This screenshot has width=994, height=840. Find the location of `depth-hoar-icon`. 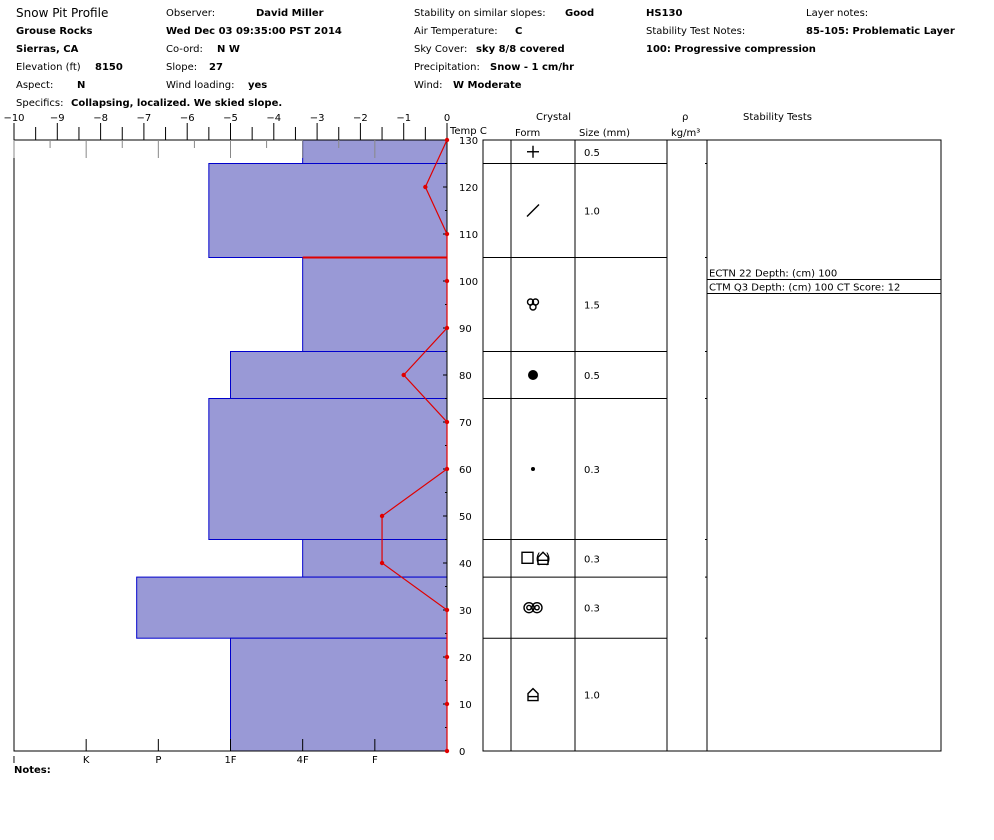

depth-hoar-icon is located at coordinates (533, 694).